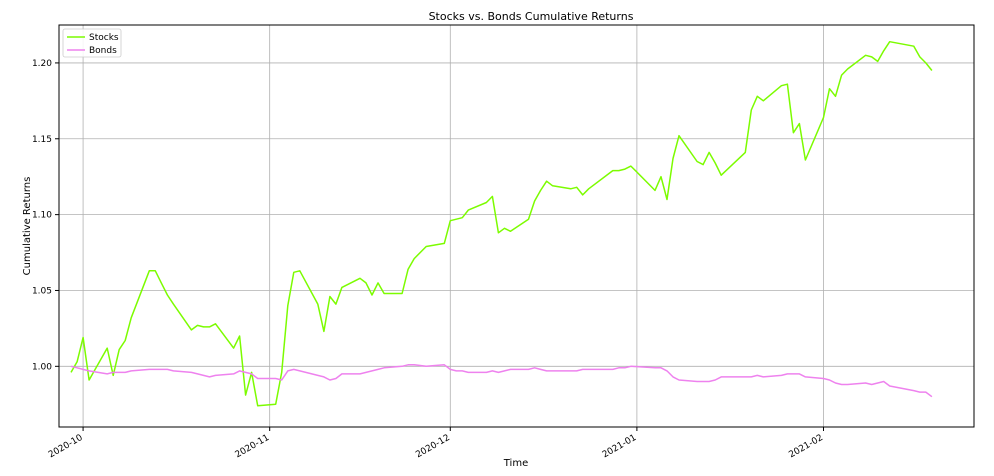 The image size is (994, 476). What do you see at coordinates (42, 216) in the screenshot?
I see `y-tick-label: 1.10` at bounding box center [42, 216].